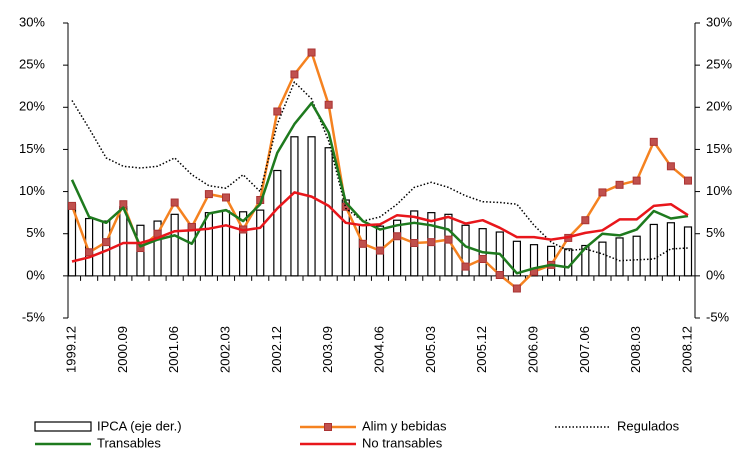 The height and width of the screenshot is (452, 753). What do you see at coordinates (276, 349) in the screenshot?
I see `x-tick-label: 2002.12` at bounding box center [276, 349].